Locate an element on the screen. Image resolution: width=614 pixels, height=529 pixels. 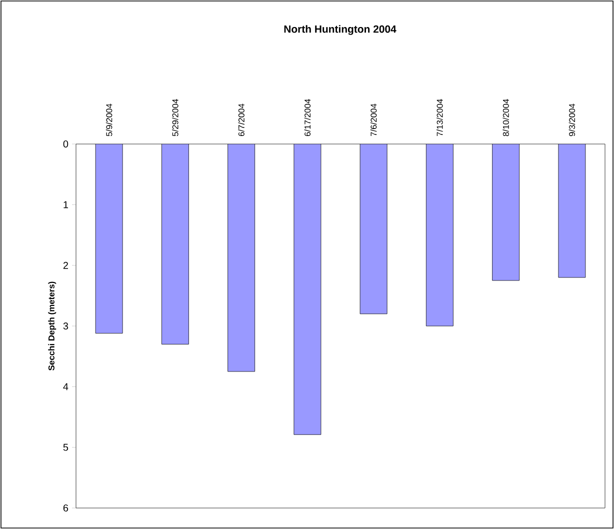
x-tick-label: 7/13/2004 is located at coordinates (439, 117).